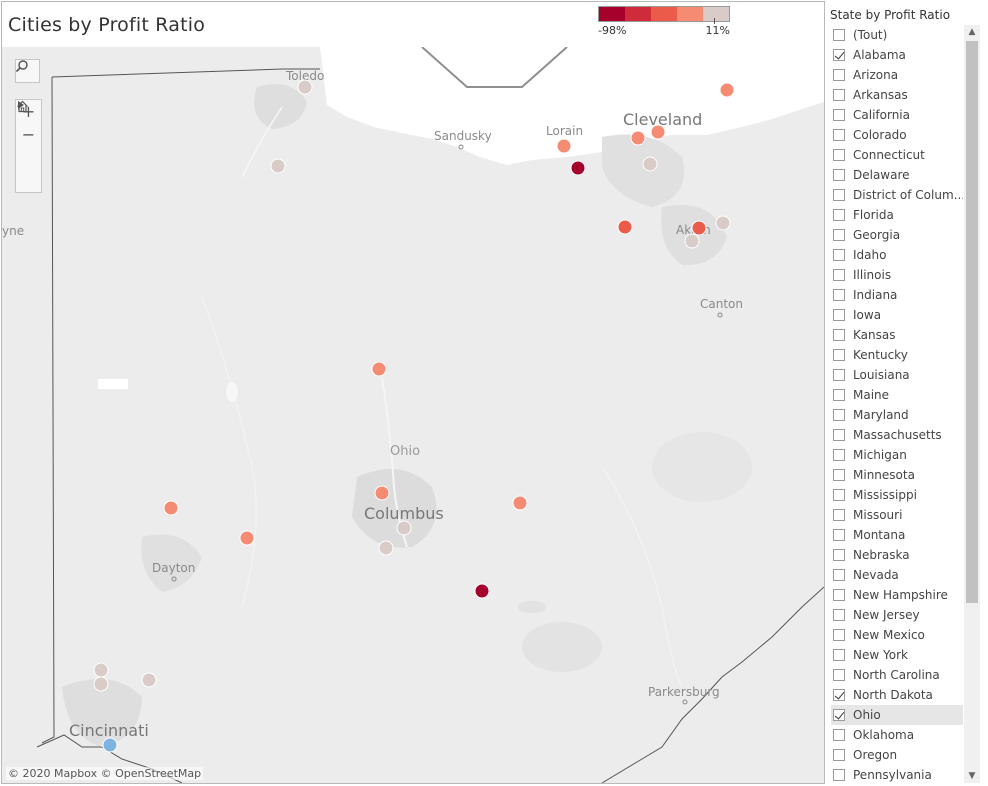 The width and height of the screenshot is (988, 786). What do you see at coordinates (897, 375) in the screenshot?
I see `filter-item: Louisiana` at bounding box center [897, 375].